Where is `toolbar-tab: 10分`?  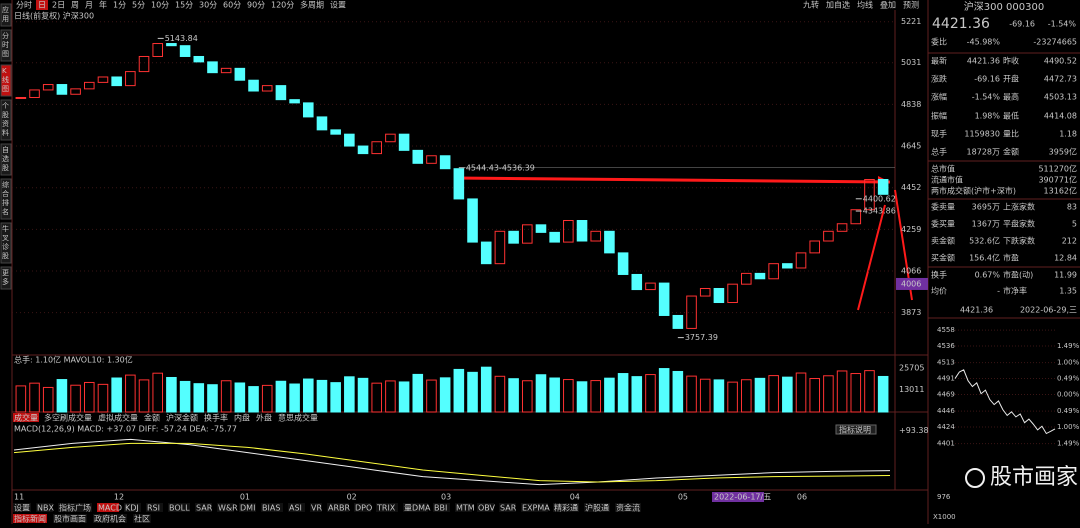
toolbar-tab: 10分 is located at coordinates (160, 5).